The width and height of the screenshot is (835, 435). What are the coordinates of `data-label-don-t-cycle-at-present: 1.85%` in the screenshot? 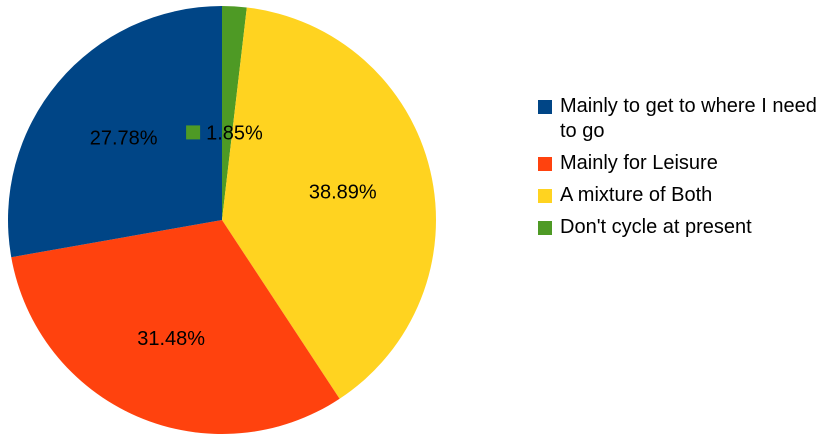 It's located at (224, 133).